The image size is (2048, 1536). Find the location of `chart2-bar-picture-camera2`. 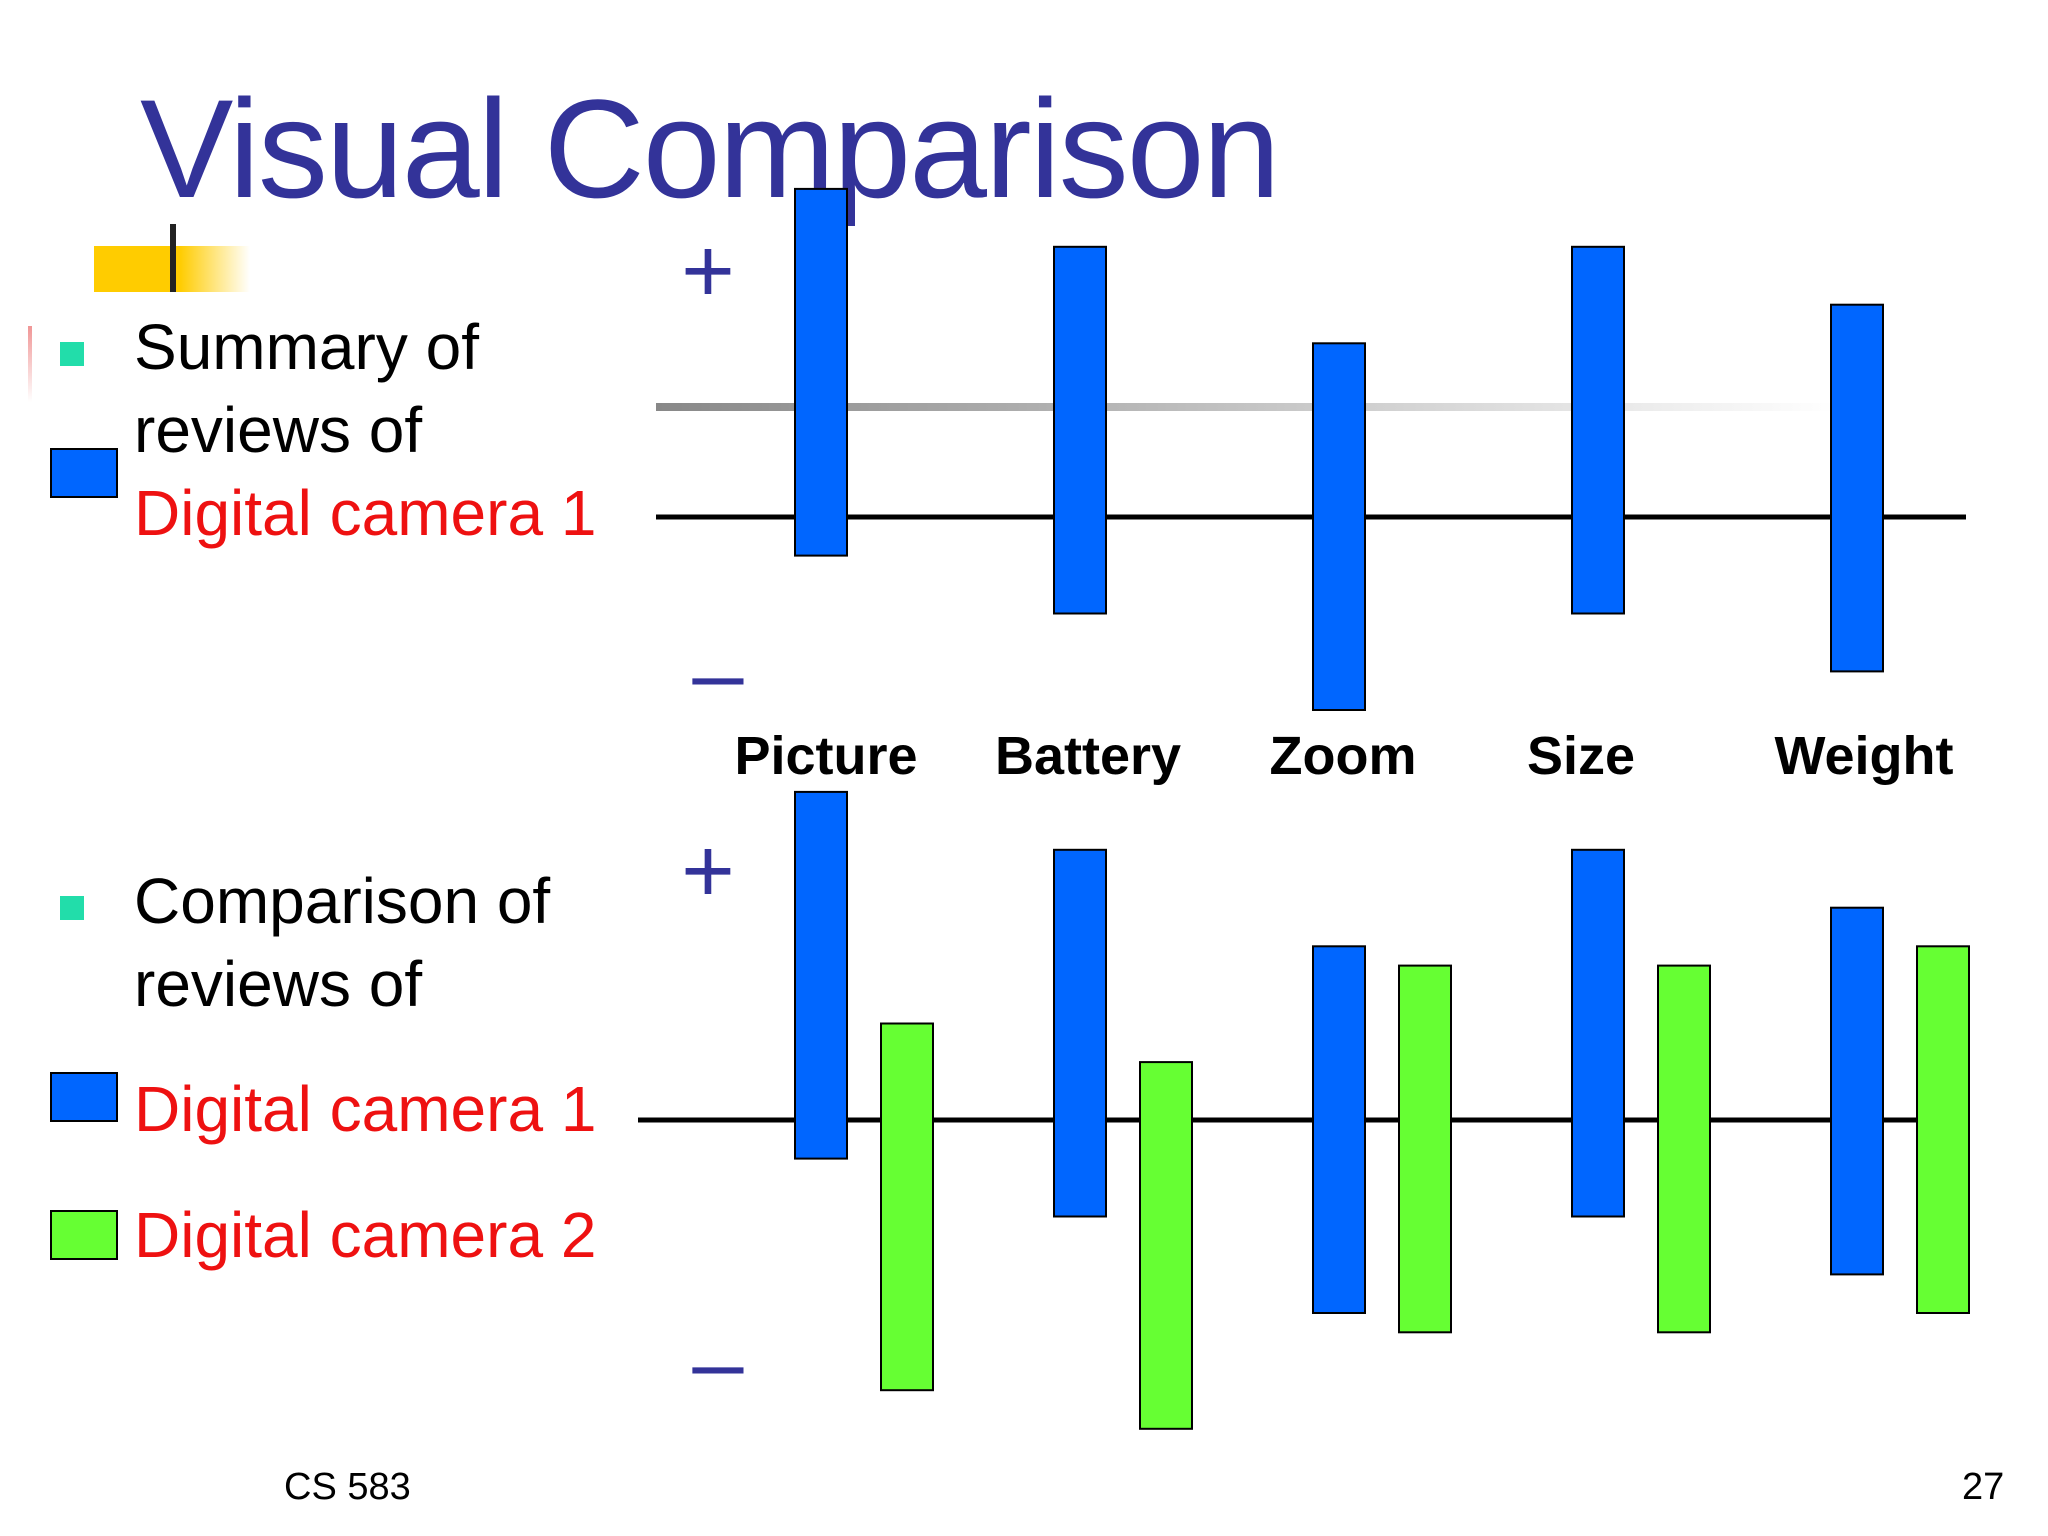

chart2-bar-picture-camera2 is located at coordinates (907, 1207).